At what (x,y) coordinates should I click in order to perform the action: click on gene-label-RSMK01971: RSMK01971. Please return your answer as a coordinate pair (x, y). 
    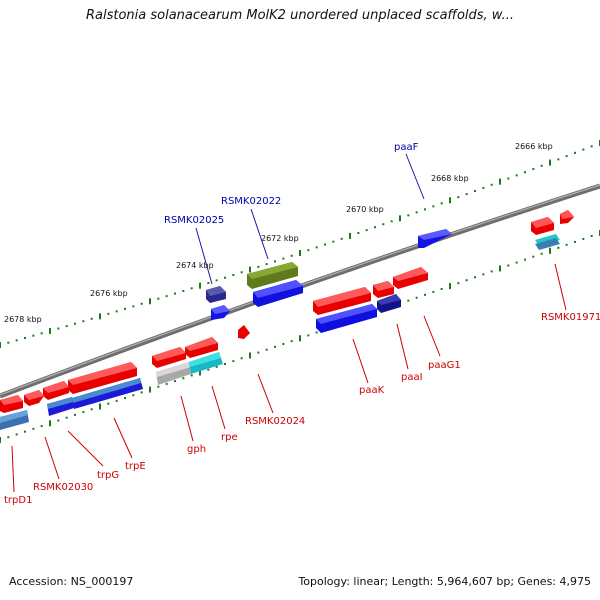
    Looking at the image, I should click on (570, 317).